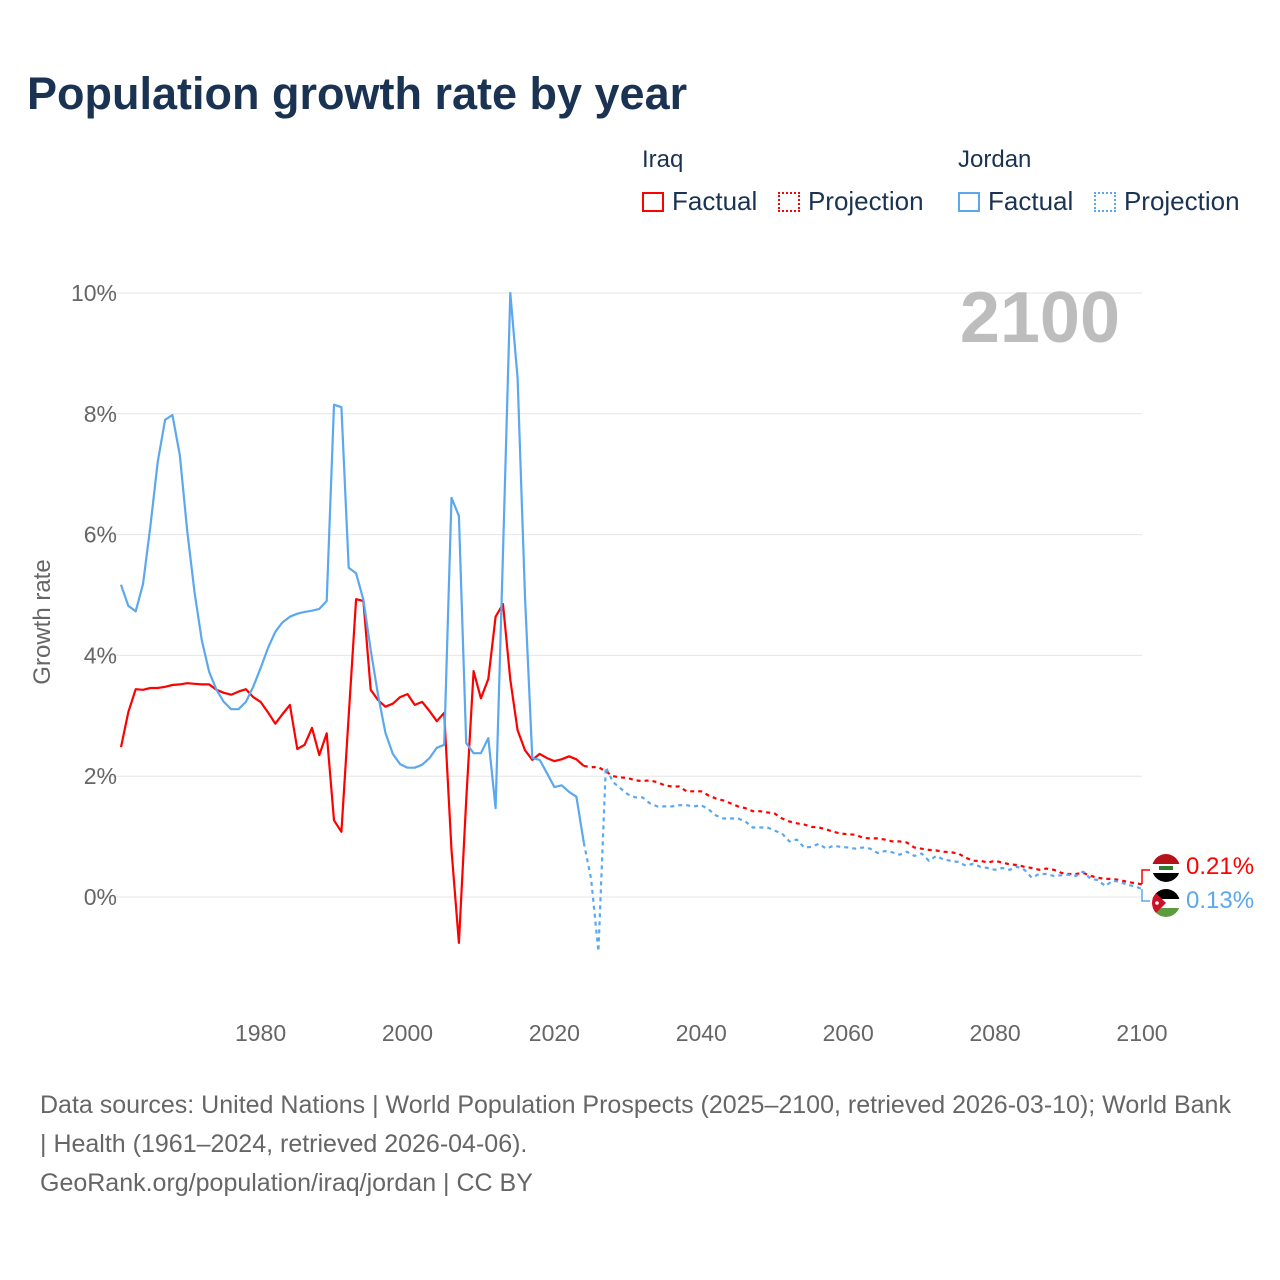  I want to click on legend-country-iraq: Iraq, so click(663, 159).